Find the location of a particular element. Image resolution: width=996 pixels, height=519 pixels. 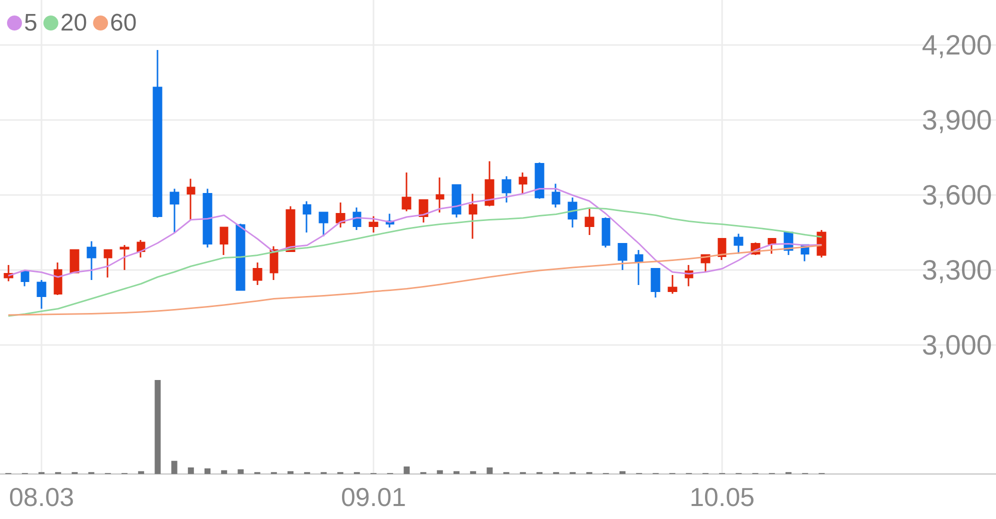

x-tick-label: 09.01 is located at coordinates (373, 497).